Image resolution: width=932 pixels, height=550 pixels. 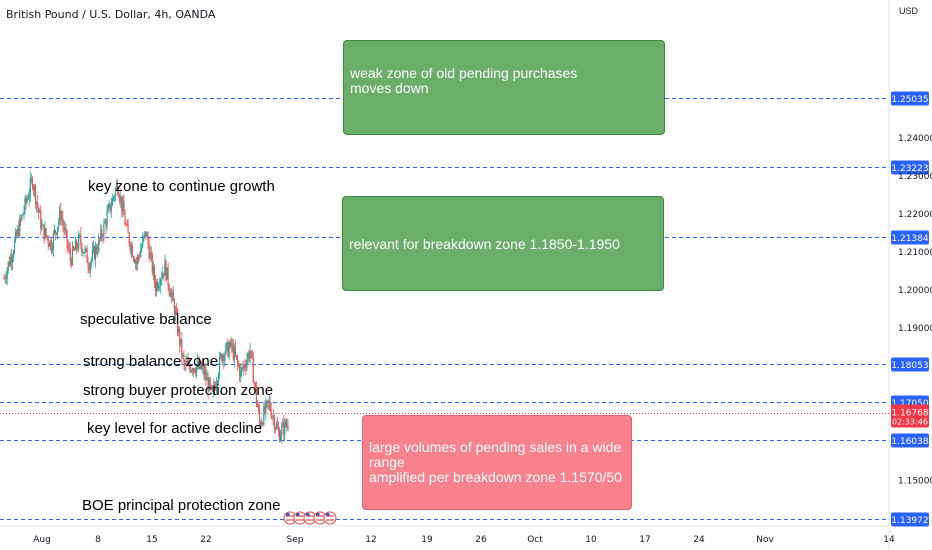 What do you see at coordinates (298, 514) in the screenshot?
I see `flag-canton` at bounding box center [298, 514].